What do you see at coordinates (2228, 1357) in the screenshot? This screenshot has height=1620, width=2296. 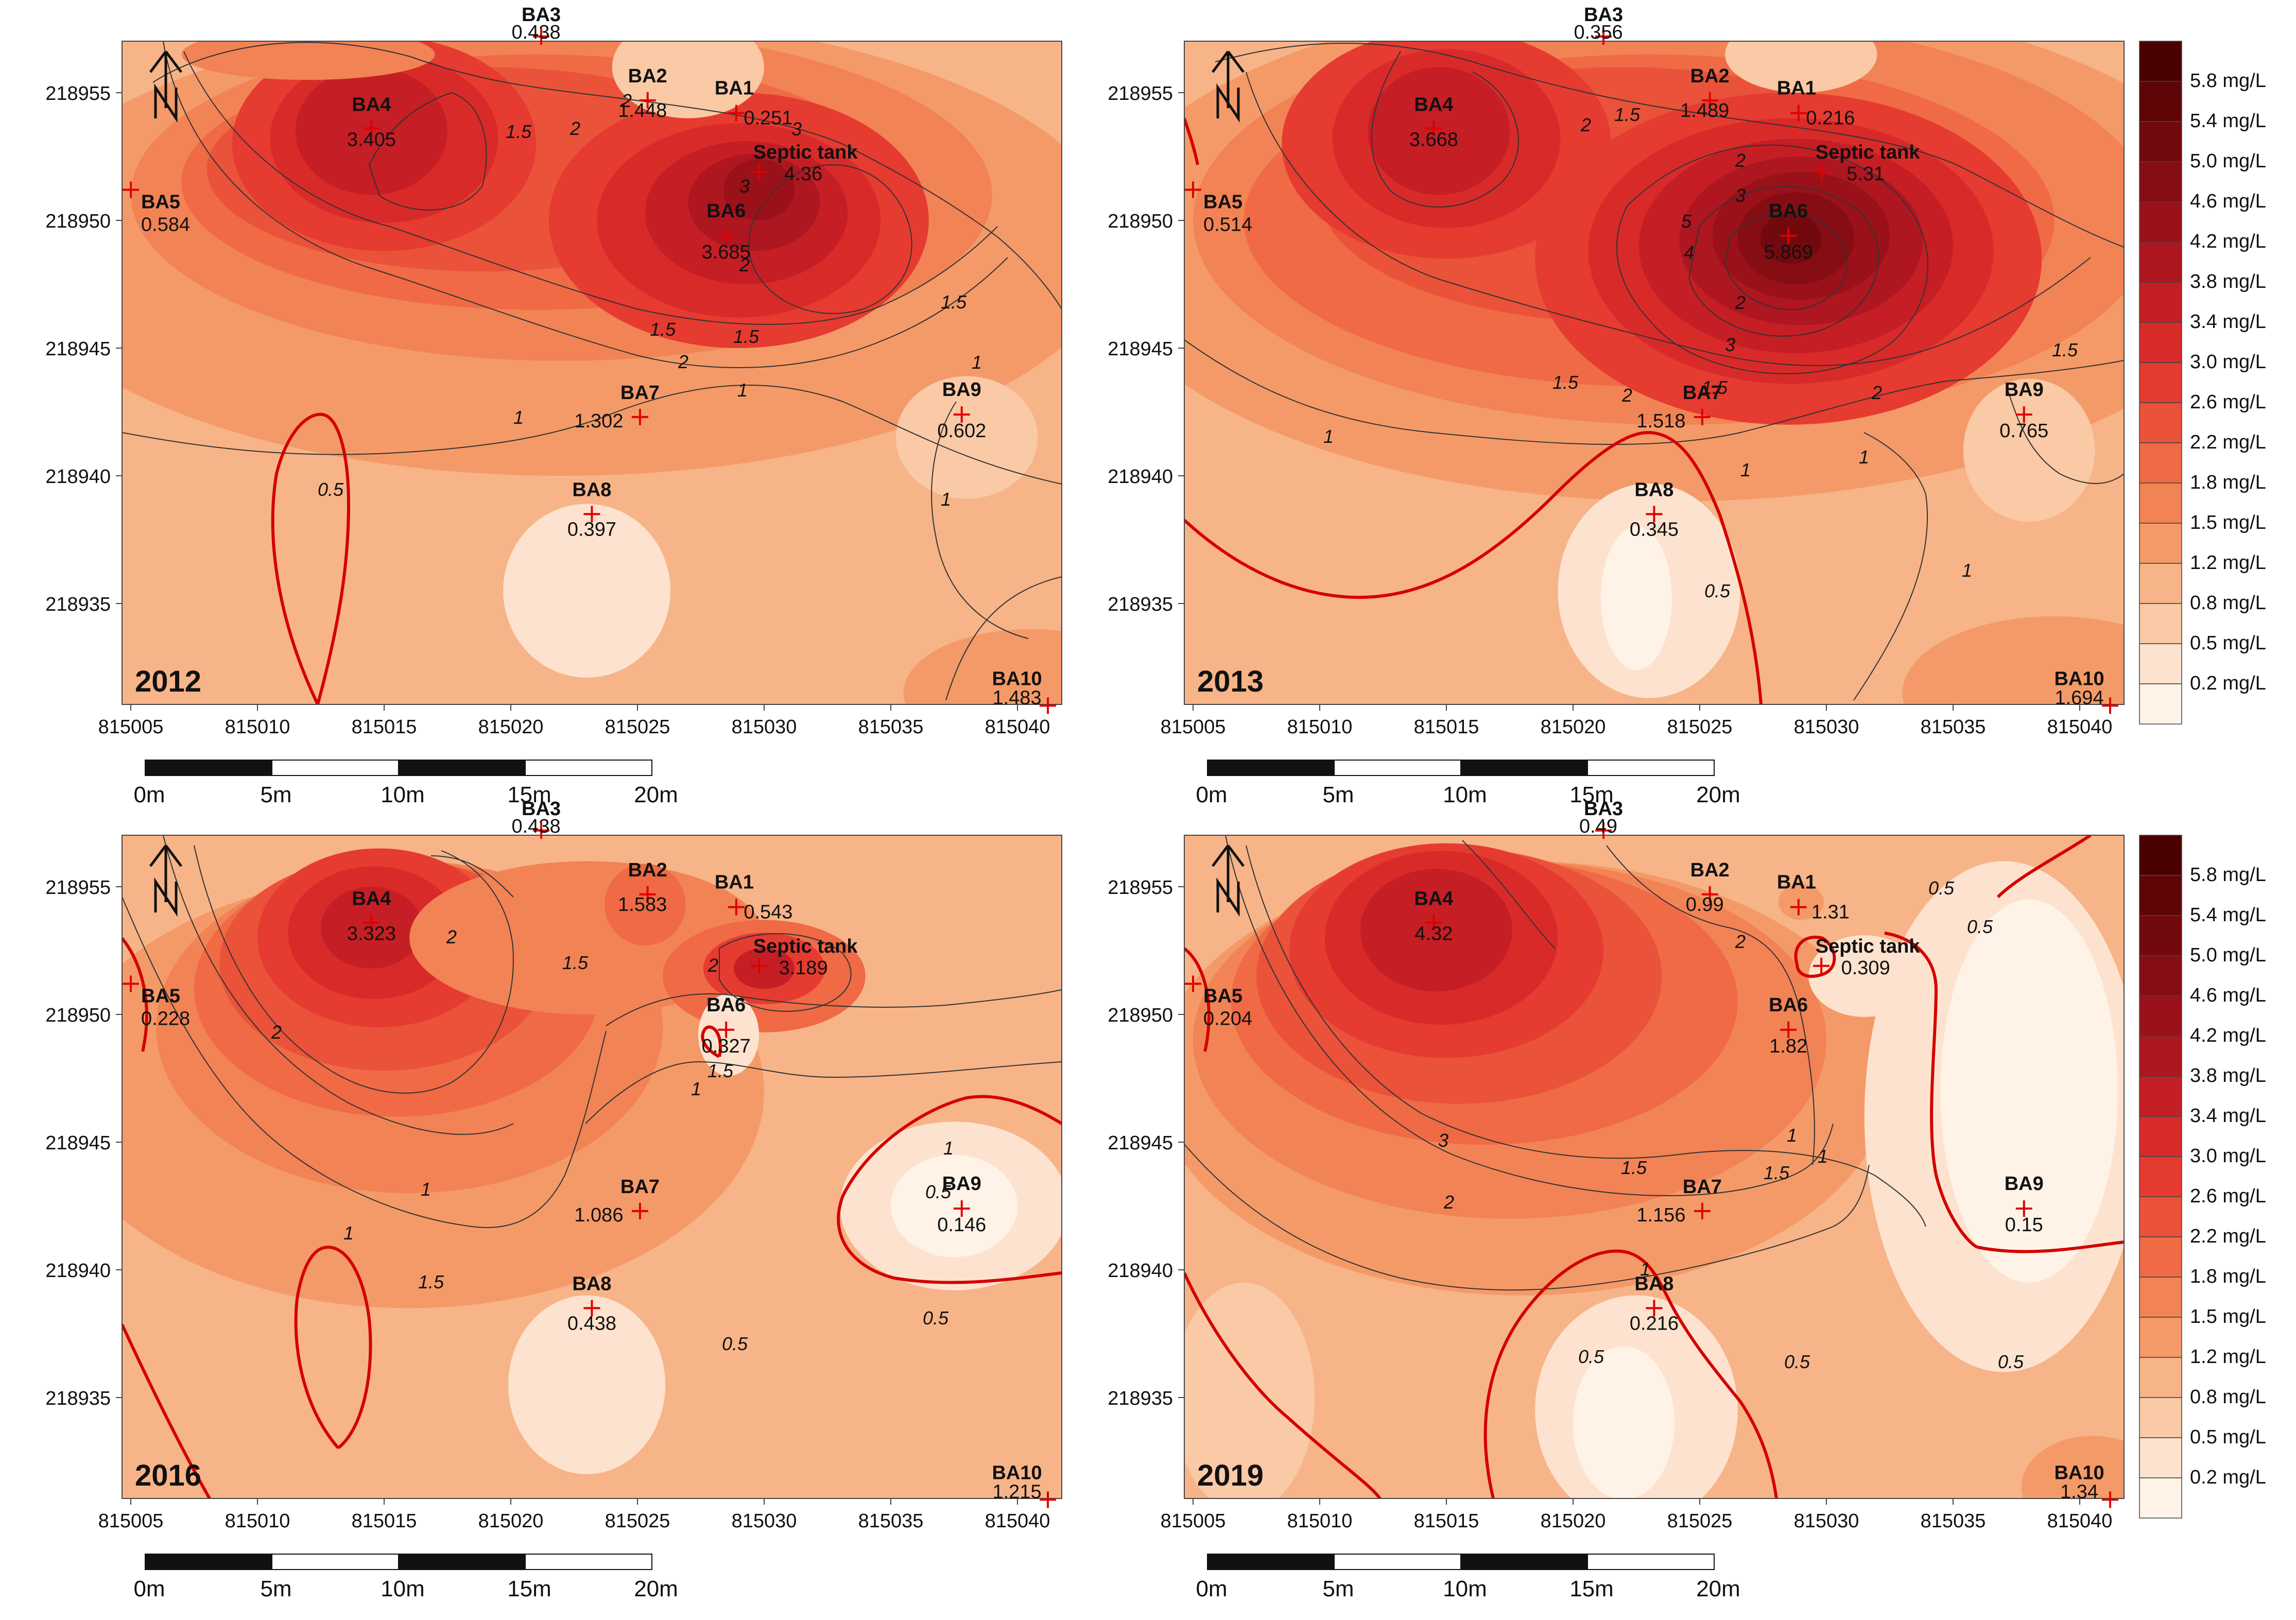 I see `legend-label: 1.2 mg/L` at bounding box center [2228, 1357].